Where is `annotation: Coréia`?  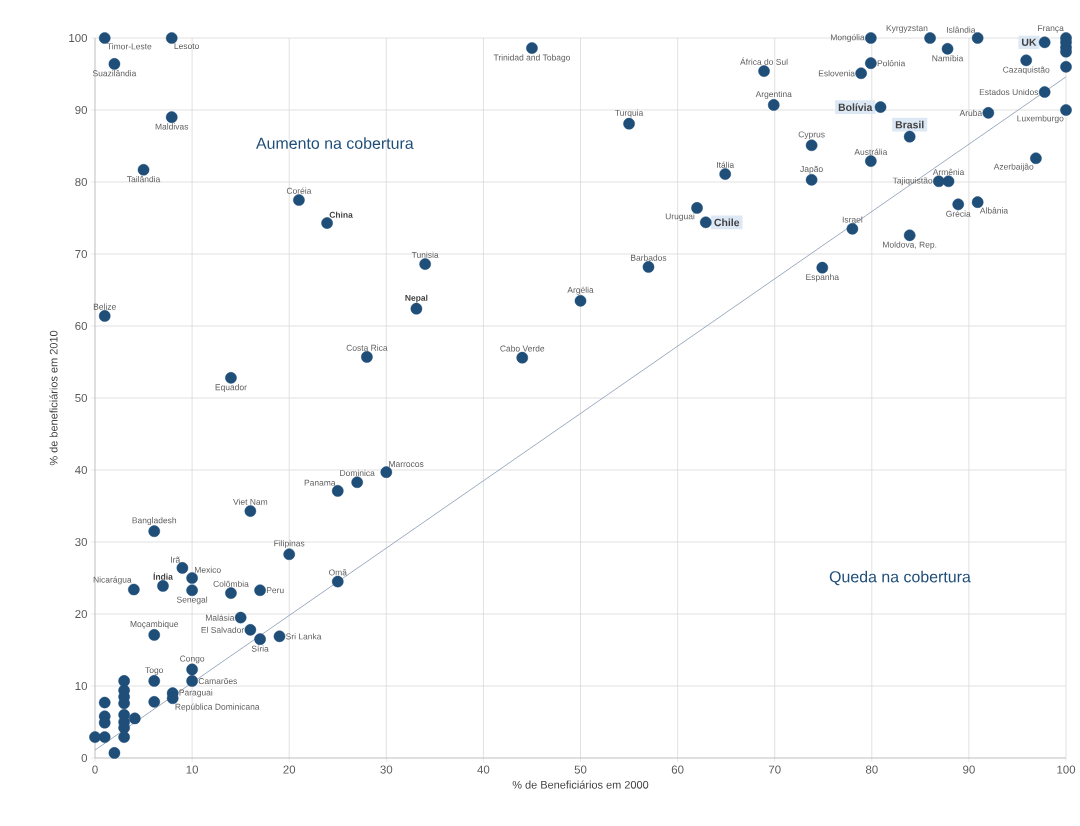
annotation: Coréia is located at coordinates (299, 190).